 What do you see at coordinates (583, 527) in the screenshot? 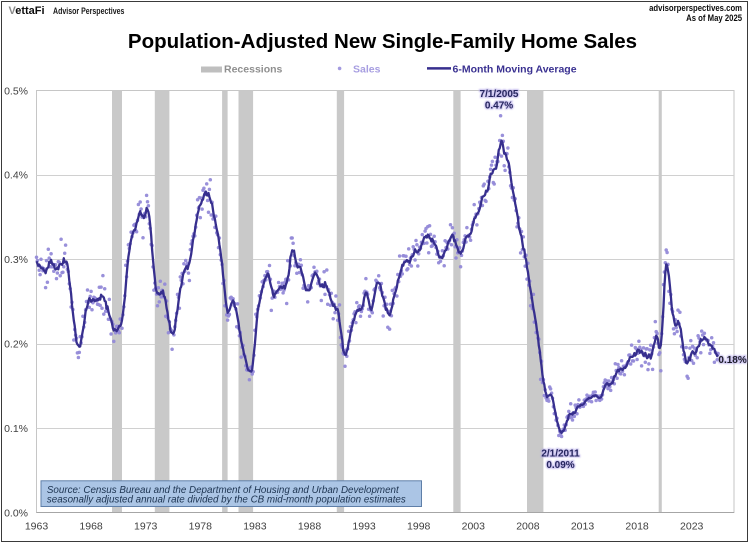
I see `svg-text: 2013` at bounding box center [583, 527].